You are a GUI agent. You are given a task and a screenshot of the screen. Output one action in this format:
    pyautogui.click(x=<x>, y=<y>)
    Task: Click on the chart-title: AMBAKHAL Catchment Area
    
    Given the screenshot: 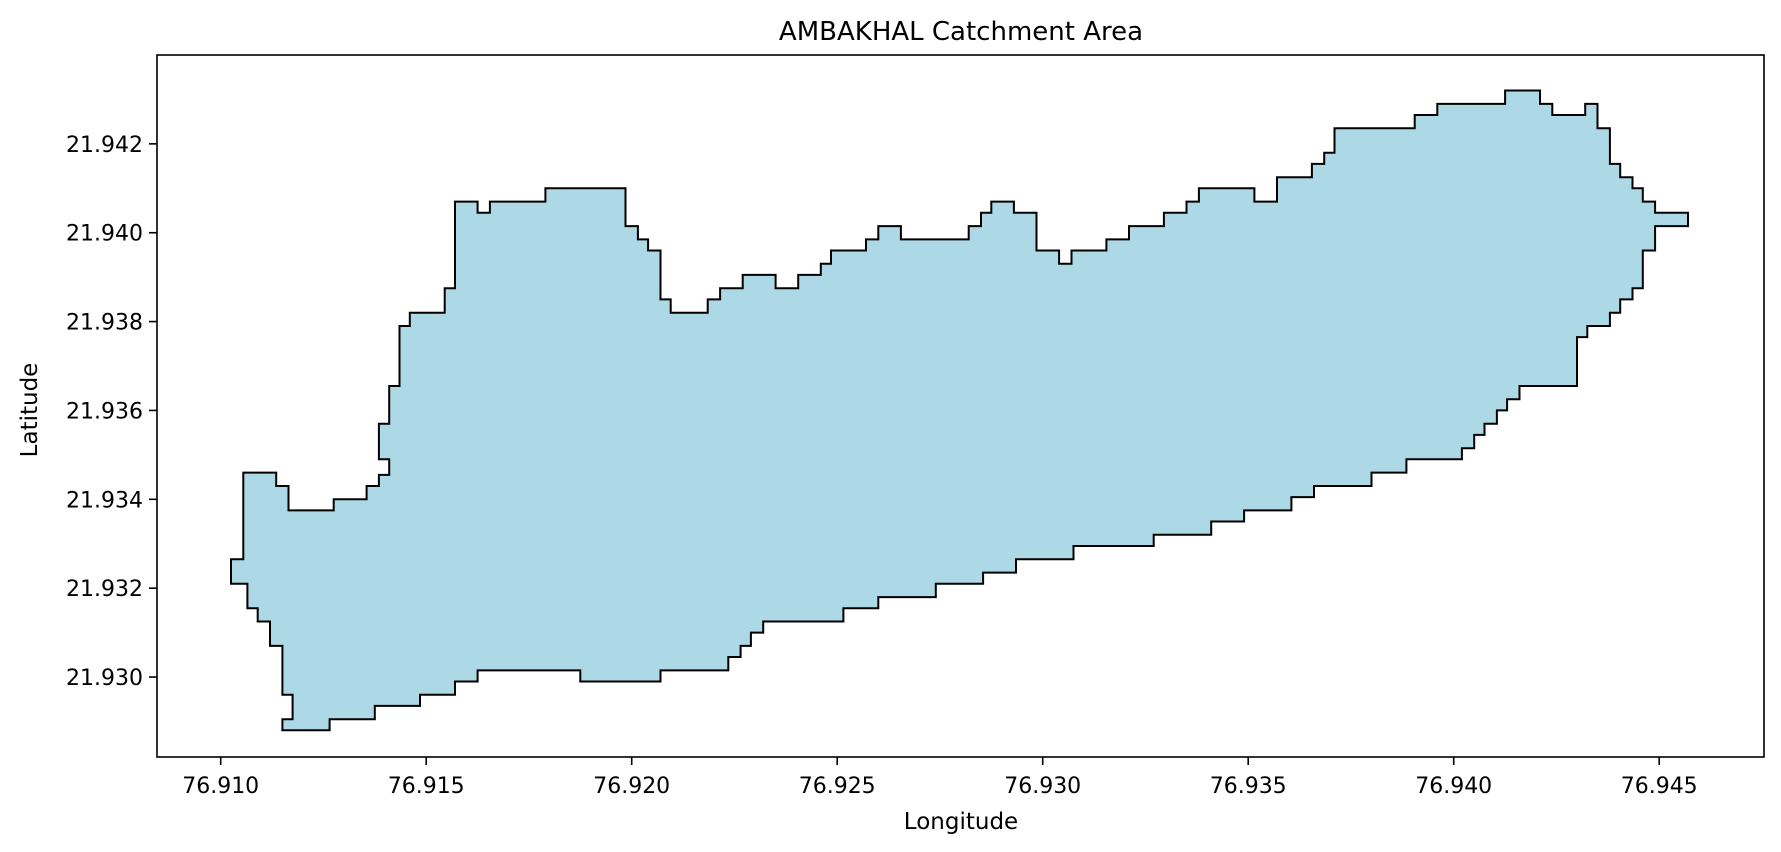 What is the action you would take?
    pyautogui.click(x=961, y=32)
    